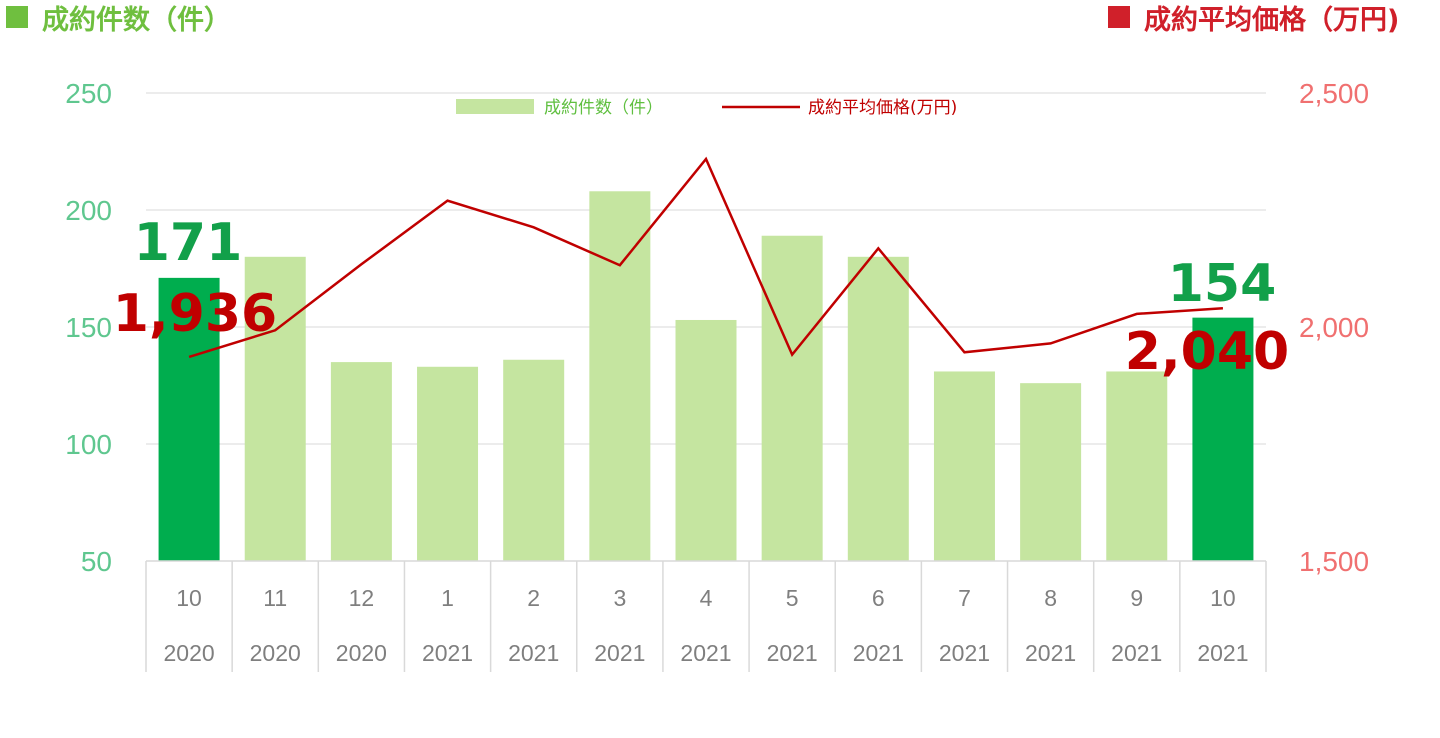 This screenshot has height=738, width=1440. What do you see at coordinates (447, 598) in the screenshot?
I see `x-tick-month: 1` at bounding box center [447, 598].